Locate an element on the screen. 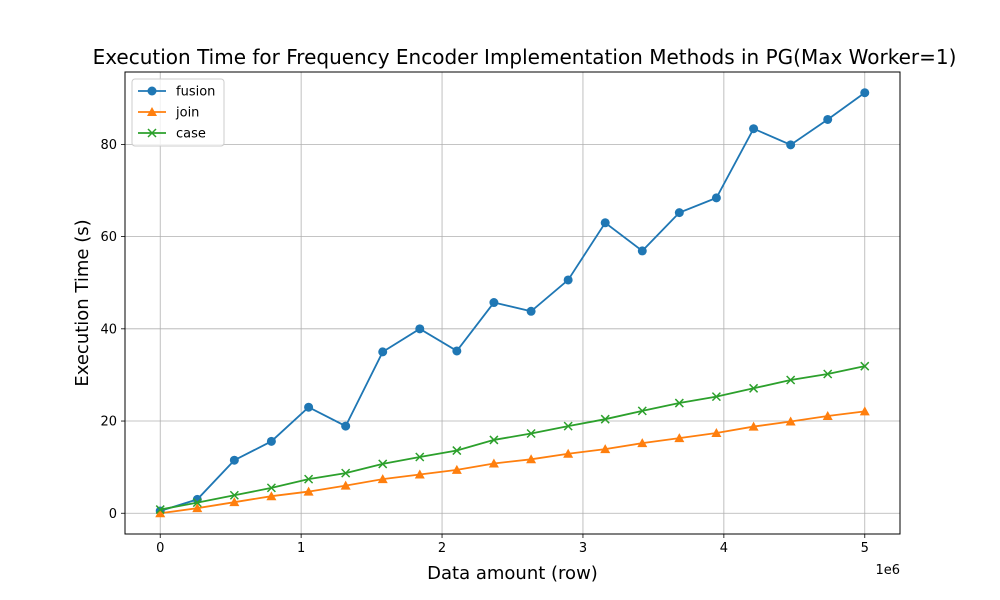 This screenshot has height=600, width=1000. y-axis-title: Execution Time (s) is located at coordinates (82, 302).